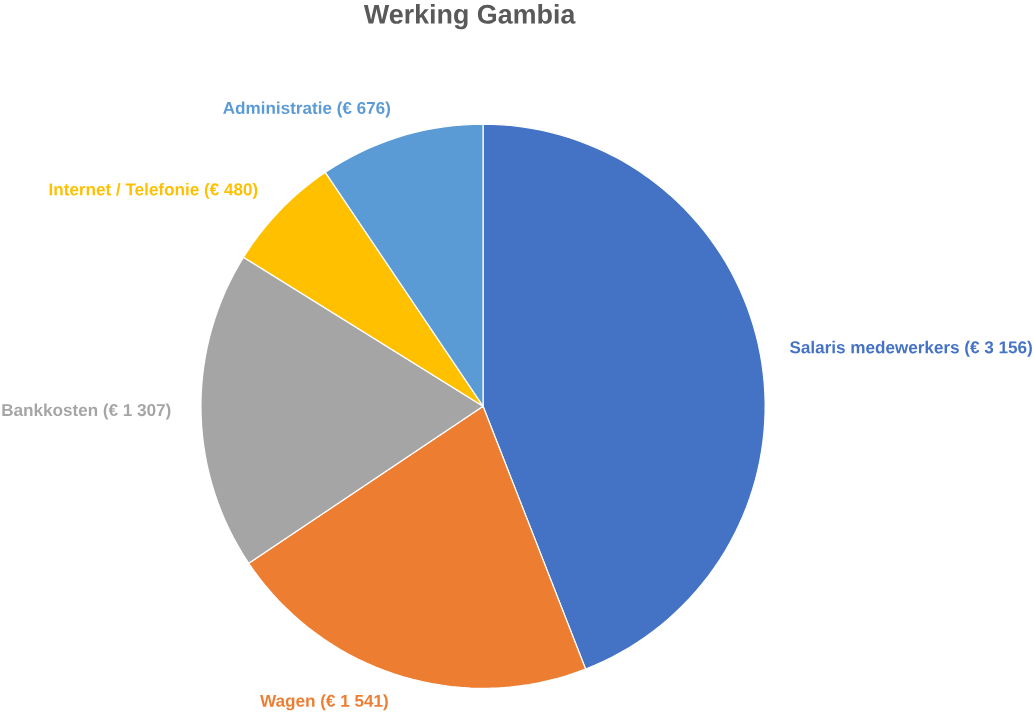  What do you see at coordinates (153, 191) in the screenshot?
I see `slice-label: Internet / Telefonie (€ 480)` at bounding box center [153, 191].